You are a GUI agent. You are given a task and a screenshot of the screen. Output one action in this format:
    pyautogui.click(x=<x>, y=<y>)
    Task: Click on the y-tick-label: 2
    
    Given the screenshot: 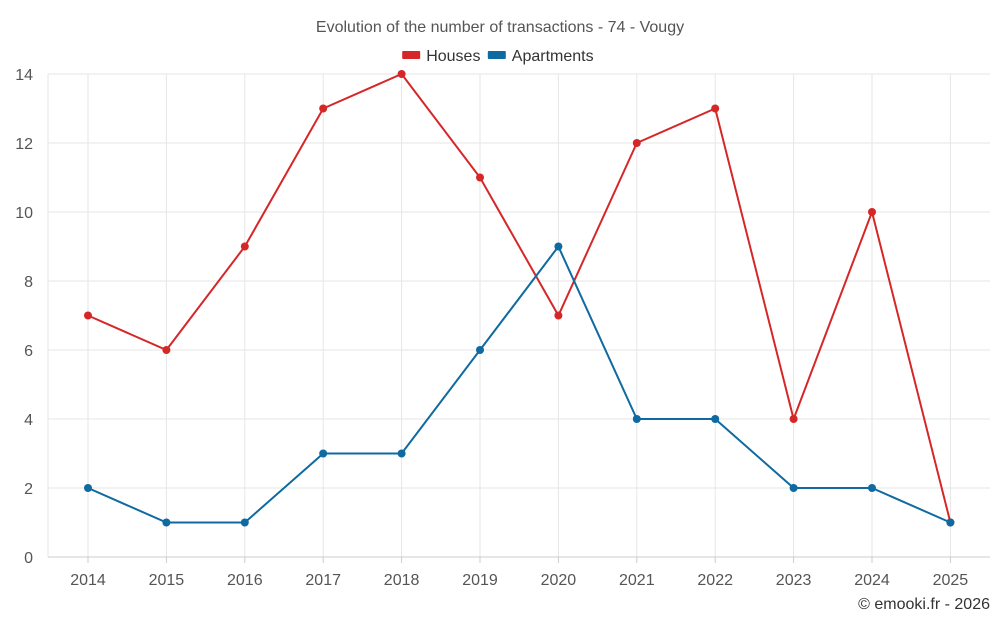 What is the action you would take?
    pyautogui.click(x=28, y=489)
    